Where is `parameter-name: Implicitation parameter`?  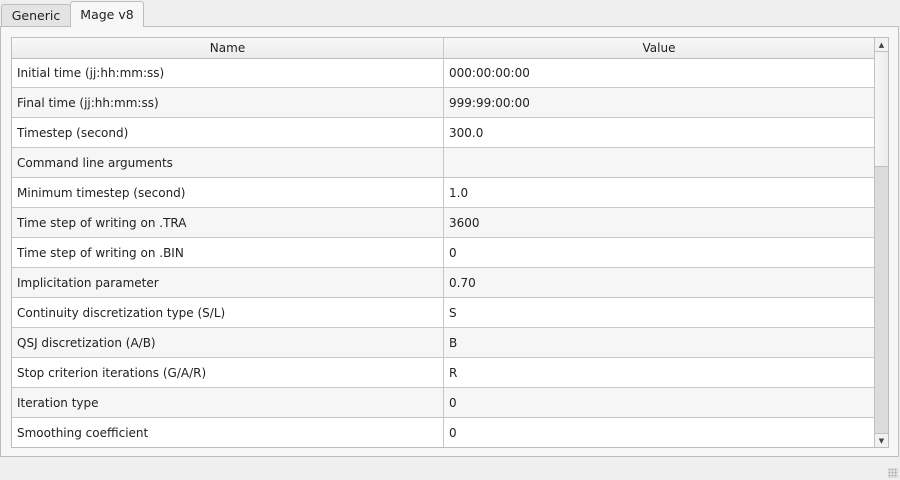 parameter-name: Implicitation parameter is located at coordinates (228, 282).